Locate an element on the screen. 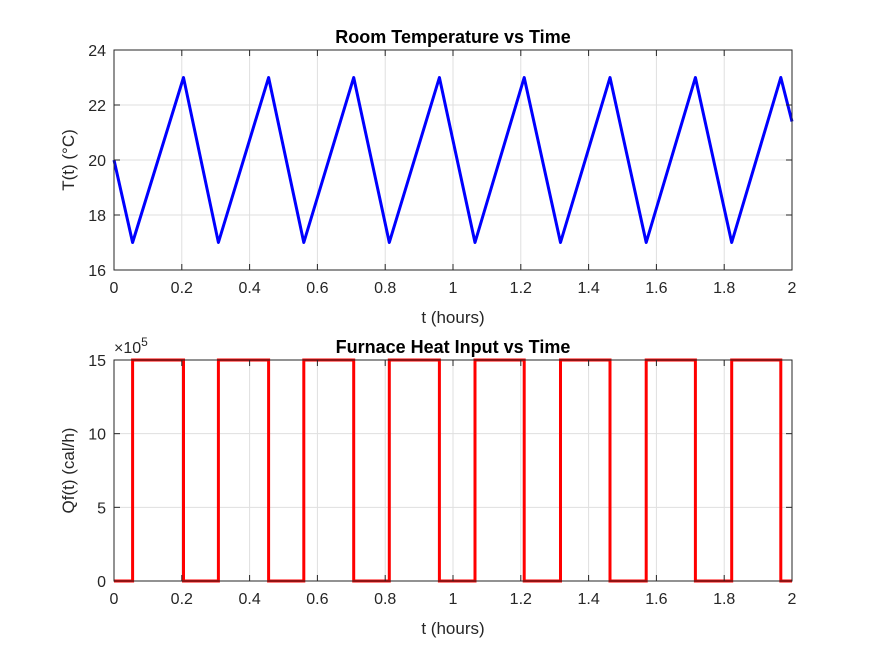 Image resolution: width=875 pixels, height=656 pixels. temperature-y-axis-label: T(t) (°C) is located at coordinates (68, 160).